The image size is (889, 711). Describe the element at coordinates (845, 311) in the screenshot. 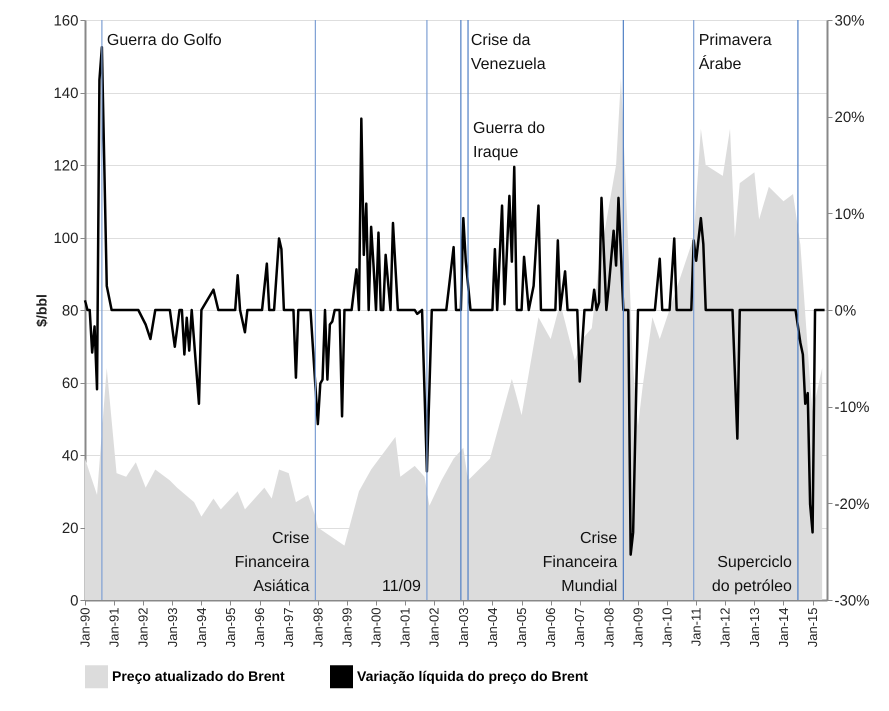

I see `y2-tick-label: 0%` at that location.